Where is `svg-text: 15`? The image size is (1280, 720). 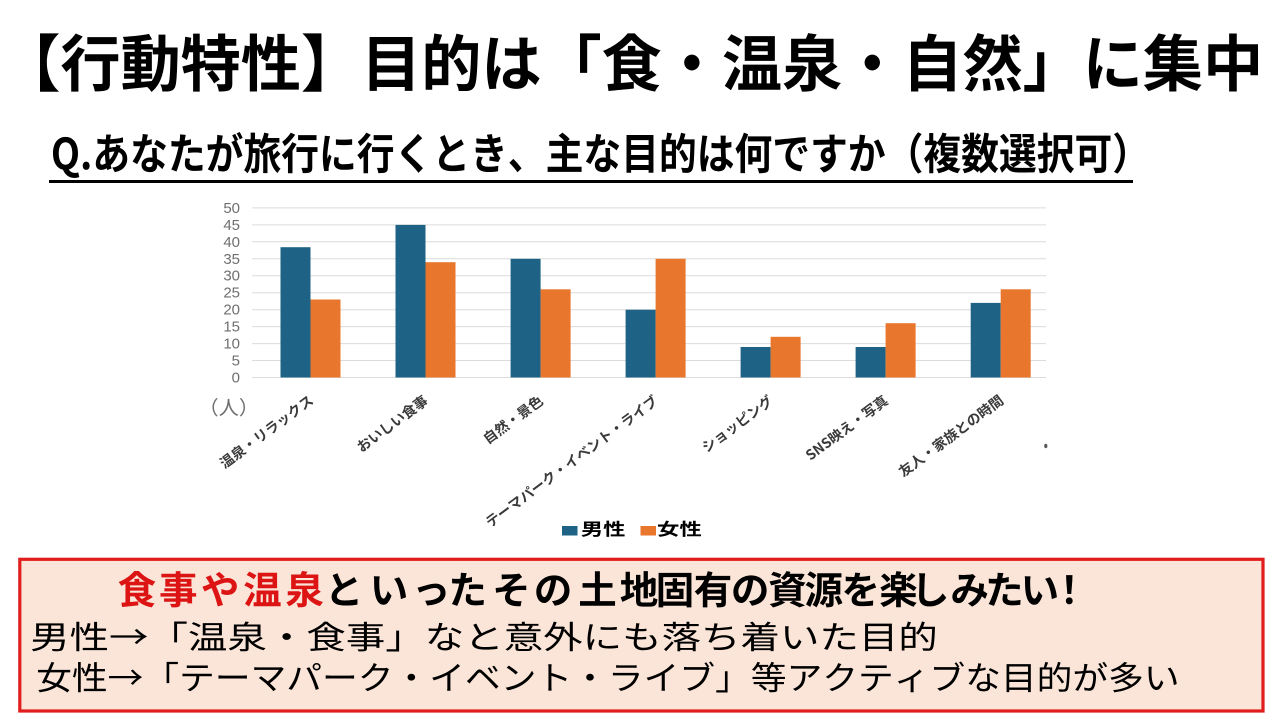
svg-text: 15 is located at coordinates (231, 327).